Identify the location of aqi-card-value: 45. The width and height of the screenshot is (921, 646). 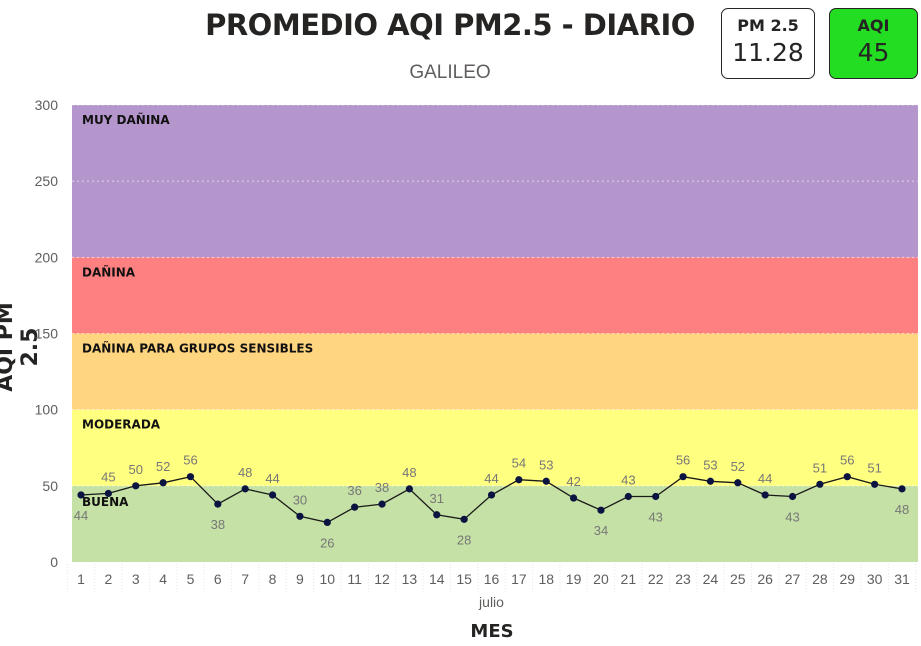
(873, 52).